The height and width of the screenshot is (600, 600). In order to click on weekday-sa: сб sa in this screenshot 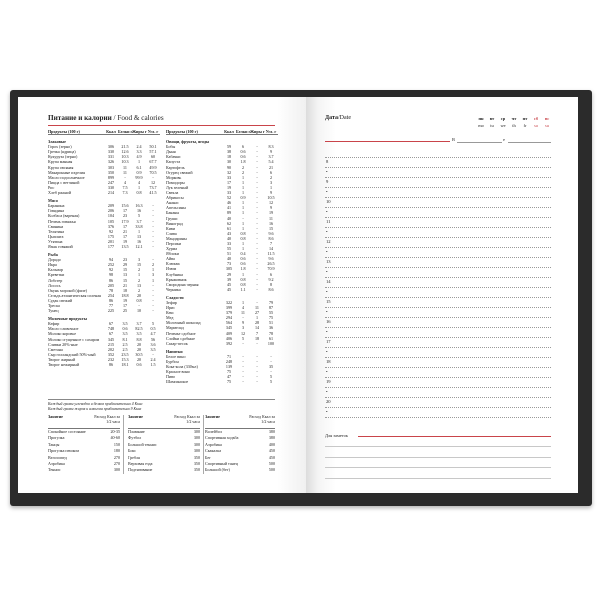, I will do `click(536, 122)`.